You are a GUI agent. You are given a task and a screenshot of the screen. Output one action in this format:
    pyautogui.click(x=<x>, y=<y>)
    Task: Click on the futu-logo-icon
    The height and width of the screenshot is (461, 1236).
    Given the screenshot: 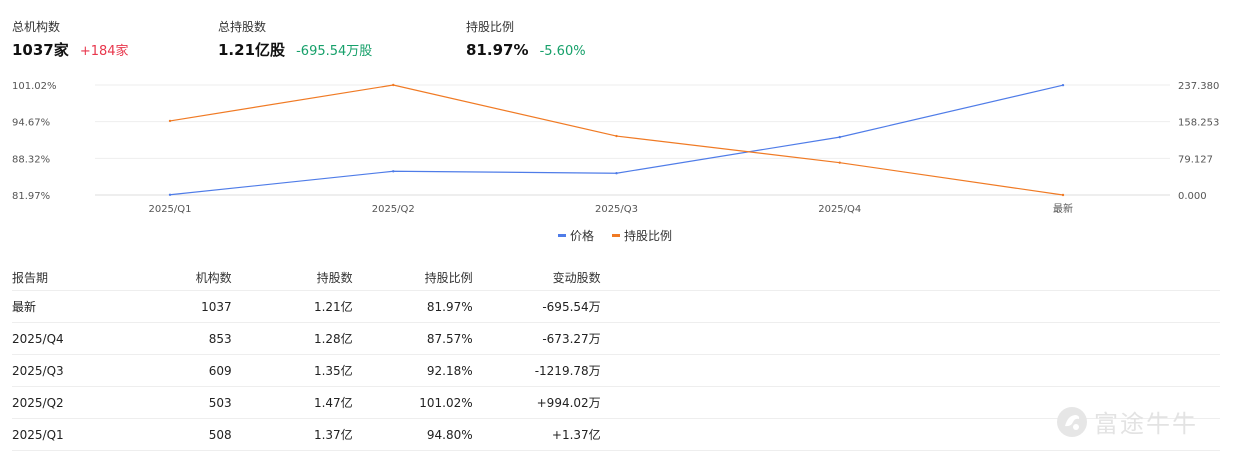 What is the action you would take?
    pyautogui.click(x=1072, y=421)
    